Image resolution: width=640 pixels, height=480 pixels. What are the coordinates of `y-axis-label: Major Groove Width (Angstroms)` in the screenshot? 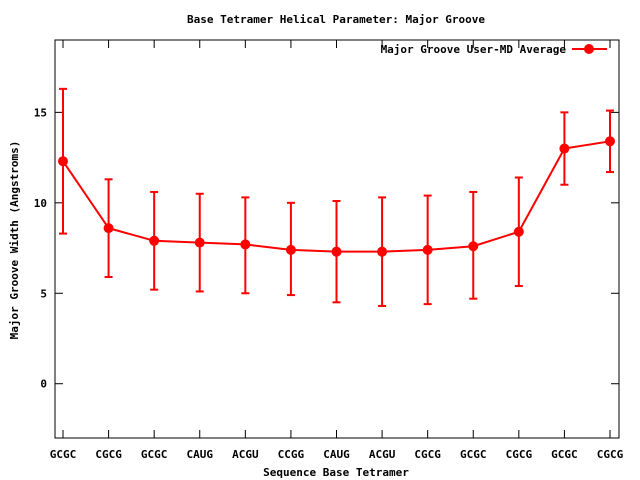 It's located at (14, 240).